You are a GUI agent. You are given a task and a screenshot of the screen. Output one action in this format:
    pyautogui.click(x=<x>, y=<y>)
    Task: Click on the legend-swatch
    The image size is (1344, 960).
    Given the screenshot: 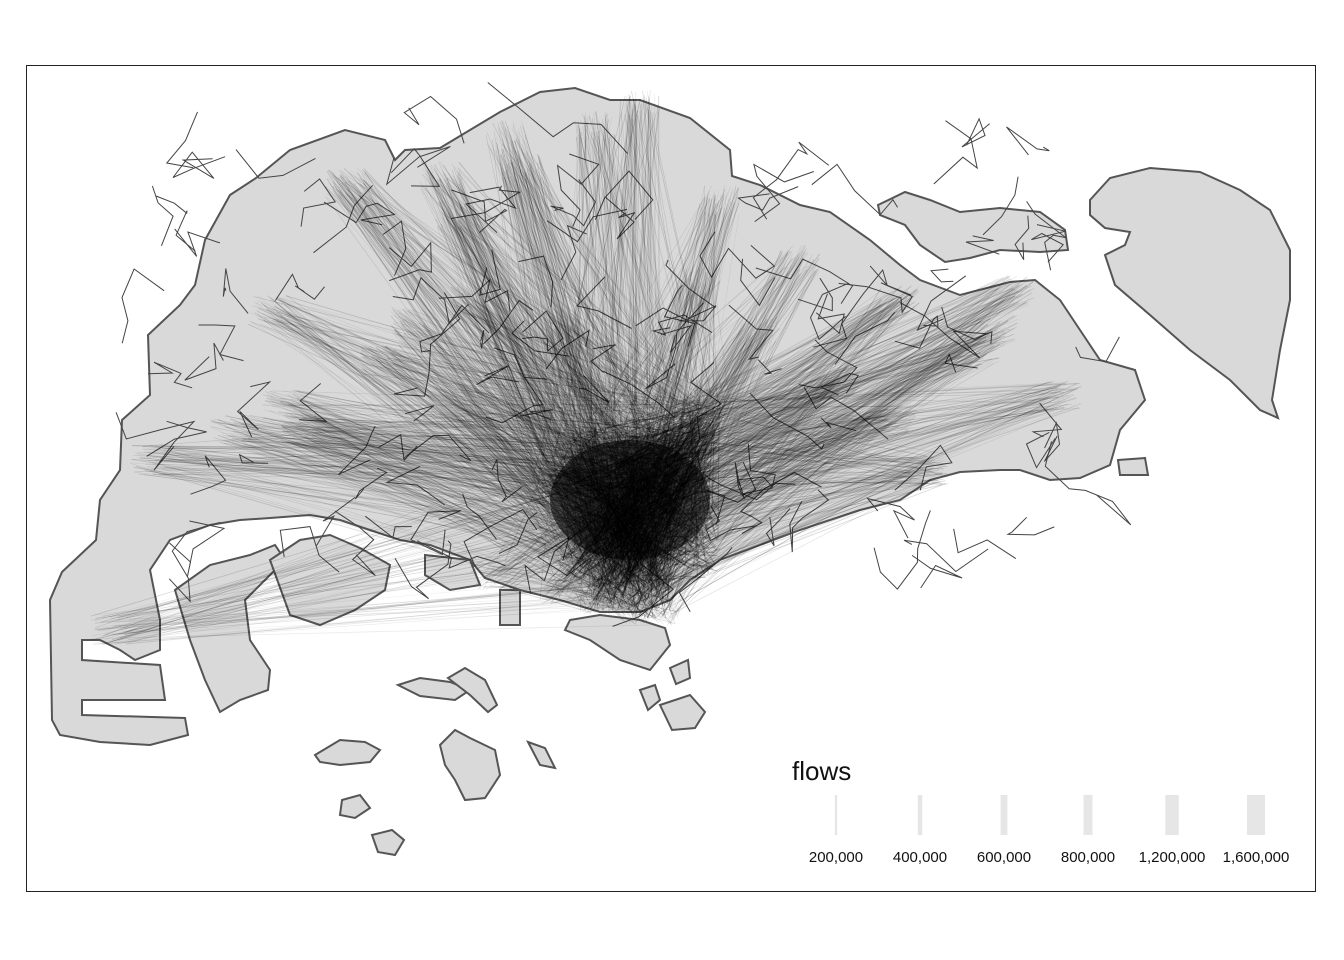 What is the action you would take?
    pyautogui.click(x=1172, y=815)
    